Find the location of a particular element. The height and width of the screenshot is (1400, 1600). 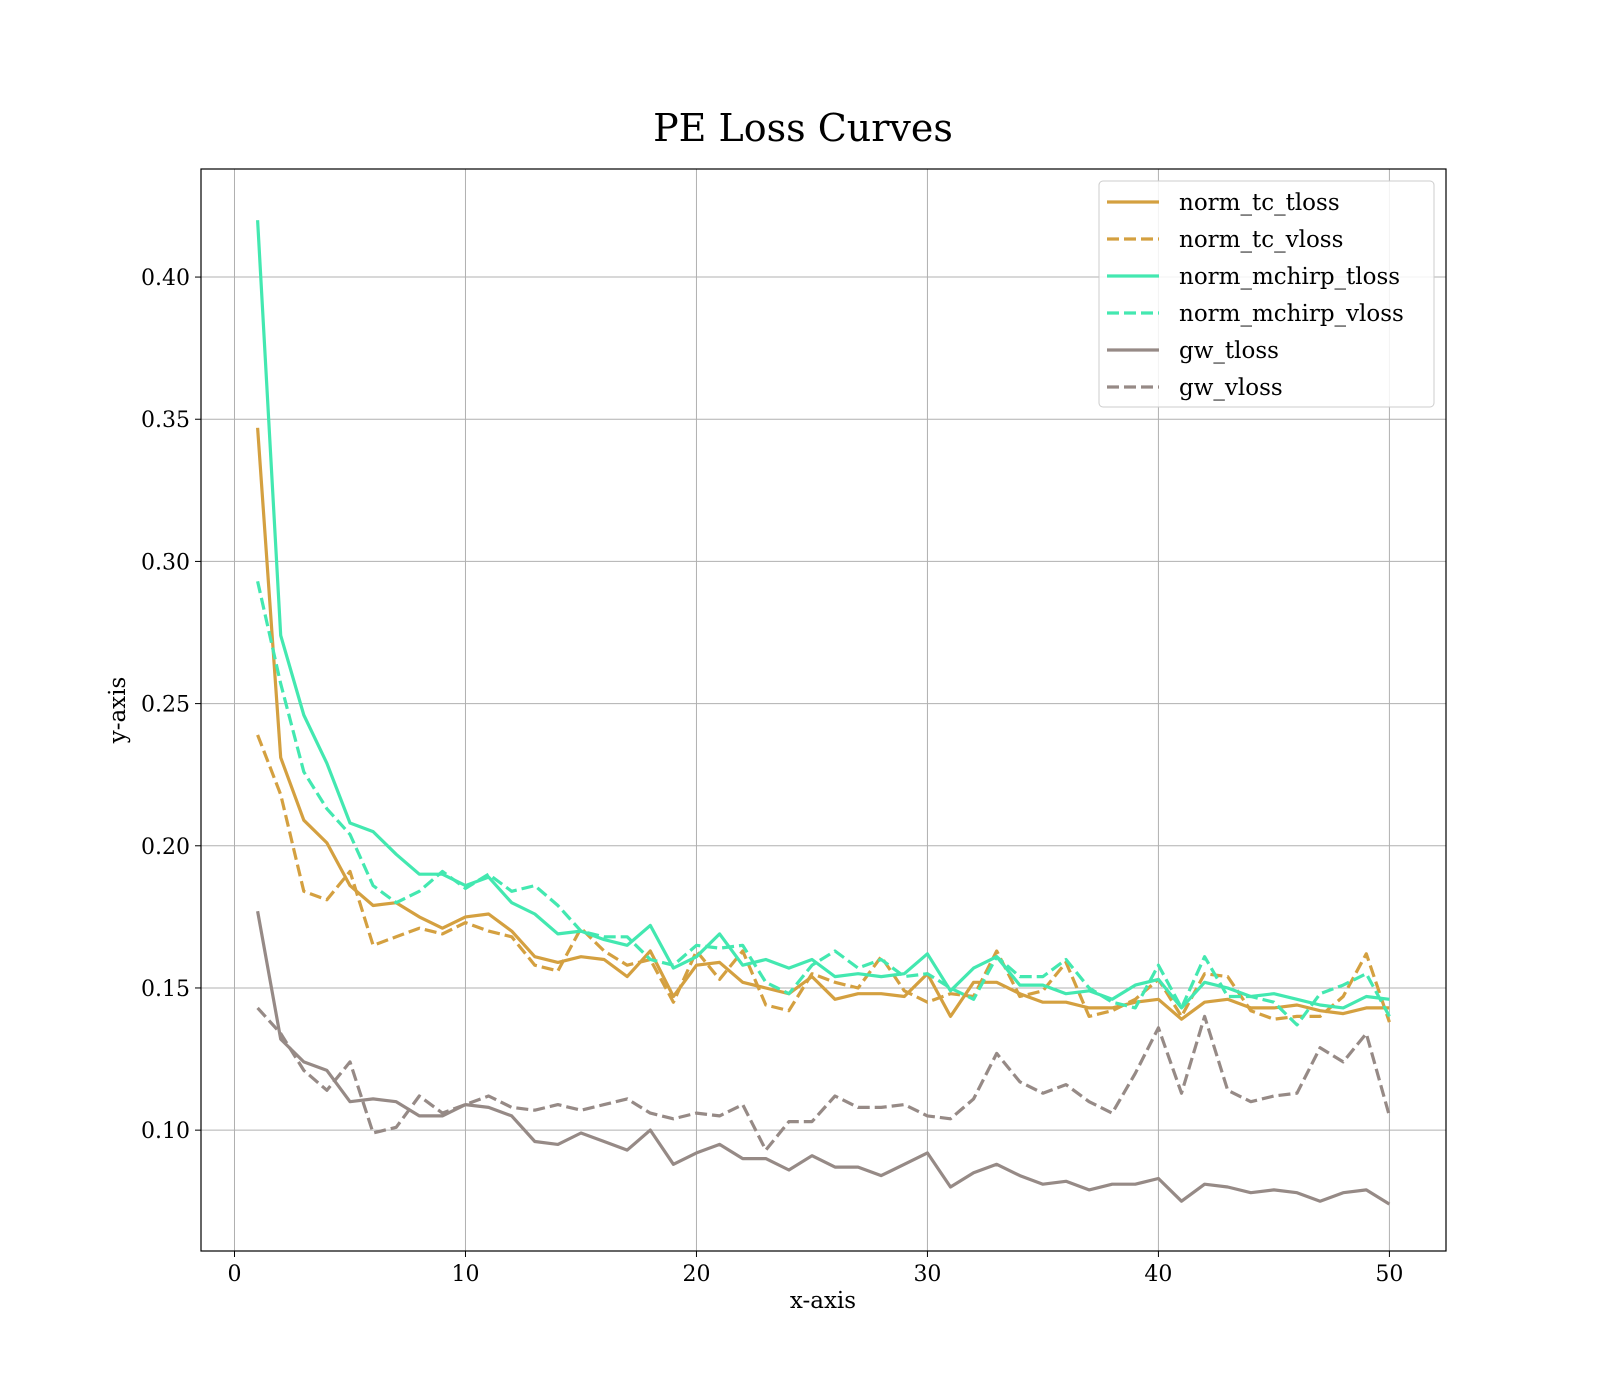

x-tick-label: 30 is located at coordinates (927, 1274).